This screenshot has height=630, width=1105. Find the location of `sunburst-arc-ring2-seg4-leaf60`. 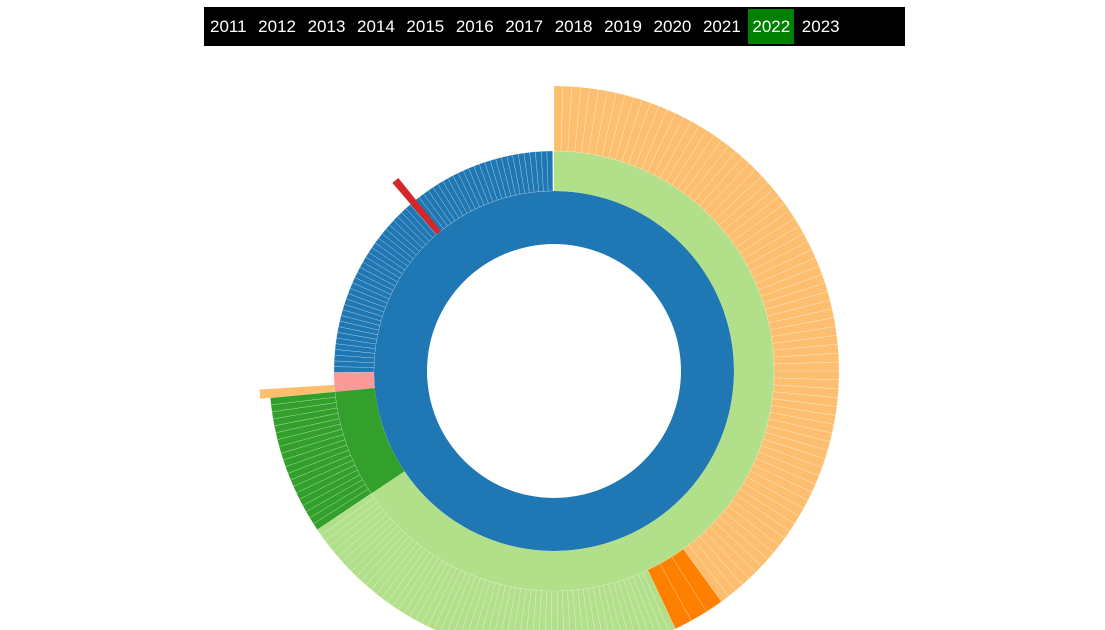

sunburst-arc-ring2-seg4-leaf60 is located at coordinates (550, 171).